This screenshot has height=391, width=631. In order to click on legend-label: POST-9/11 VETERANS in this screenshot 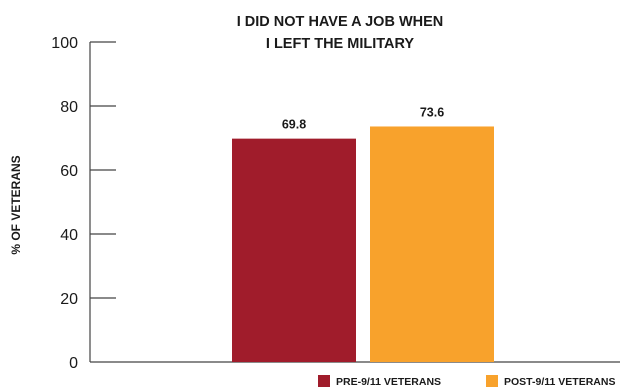, I will do `click(559, 382)`.